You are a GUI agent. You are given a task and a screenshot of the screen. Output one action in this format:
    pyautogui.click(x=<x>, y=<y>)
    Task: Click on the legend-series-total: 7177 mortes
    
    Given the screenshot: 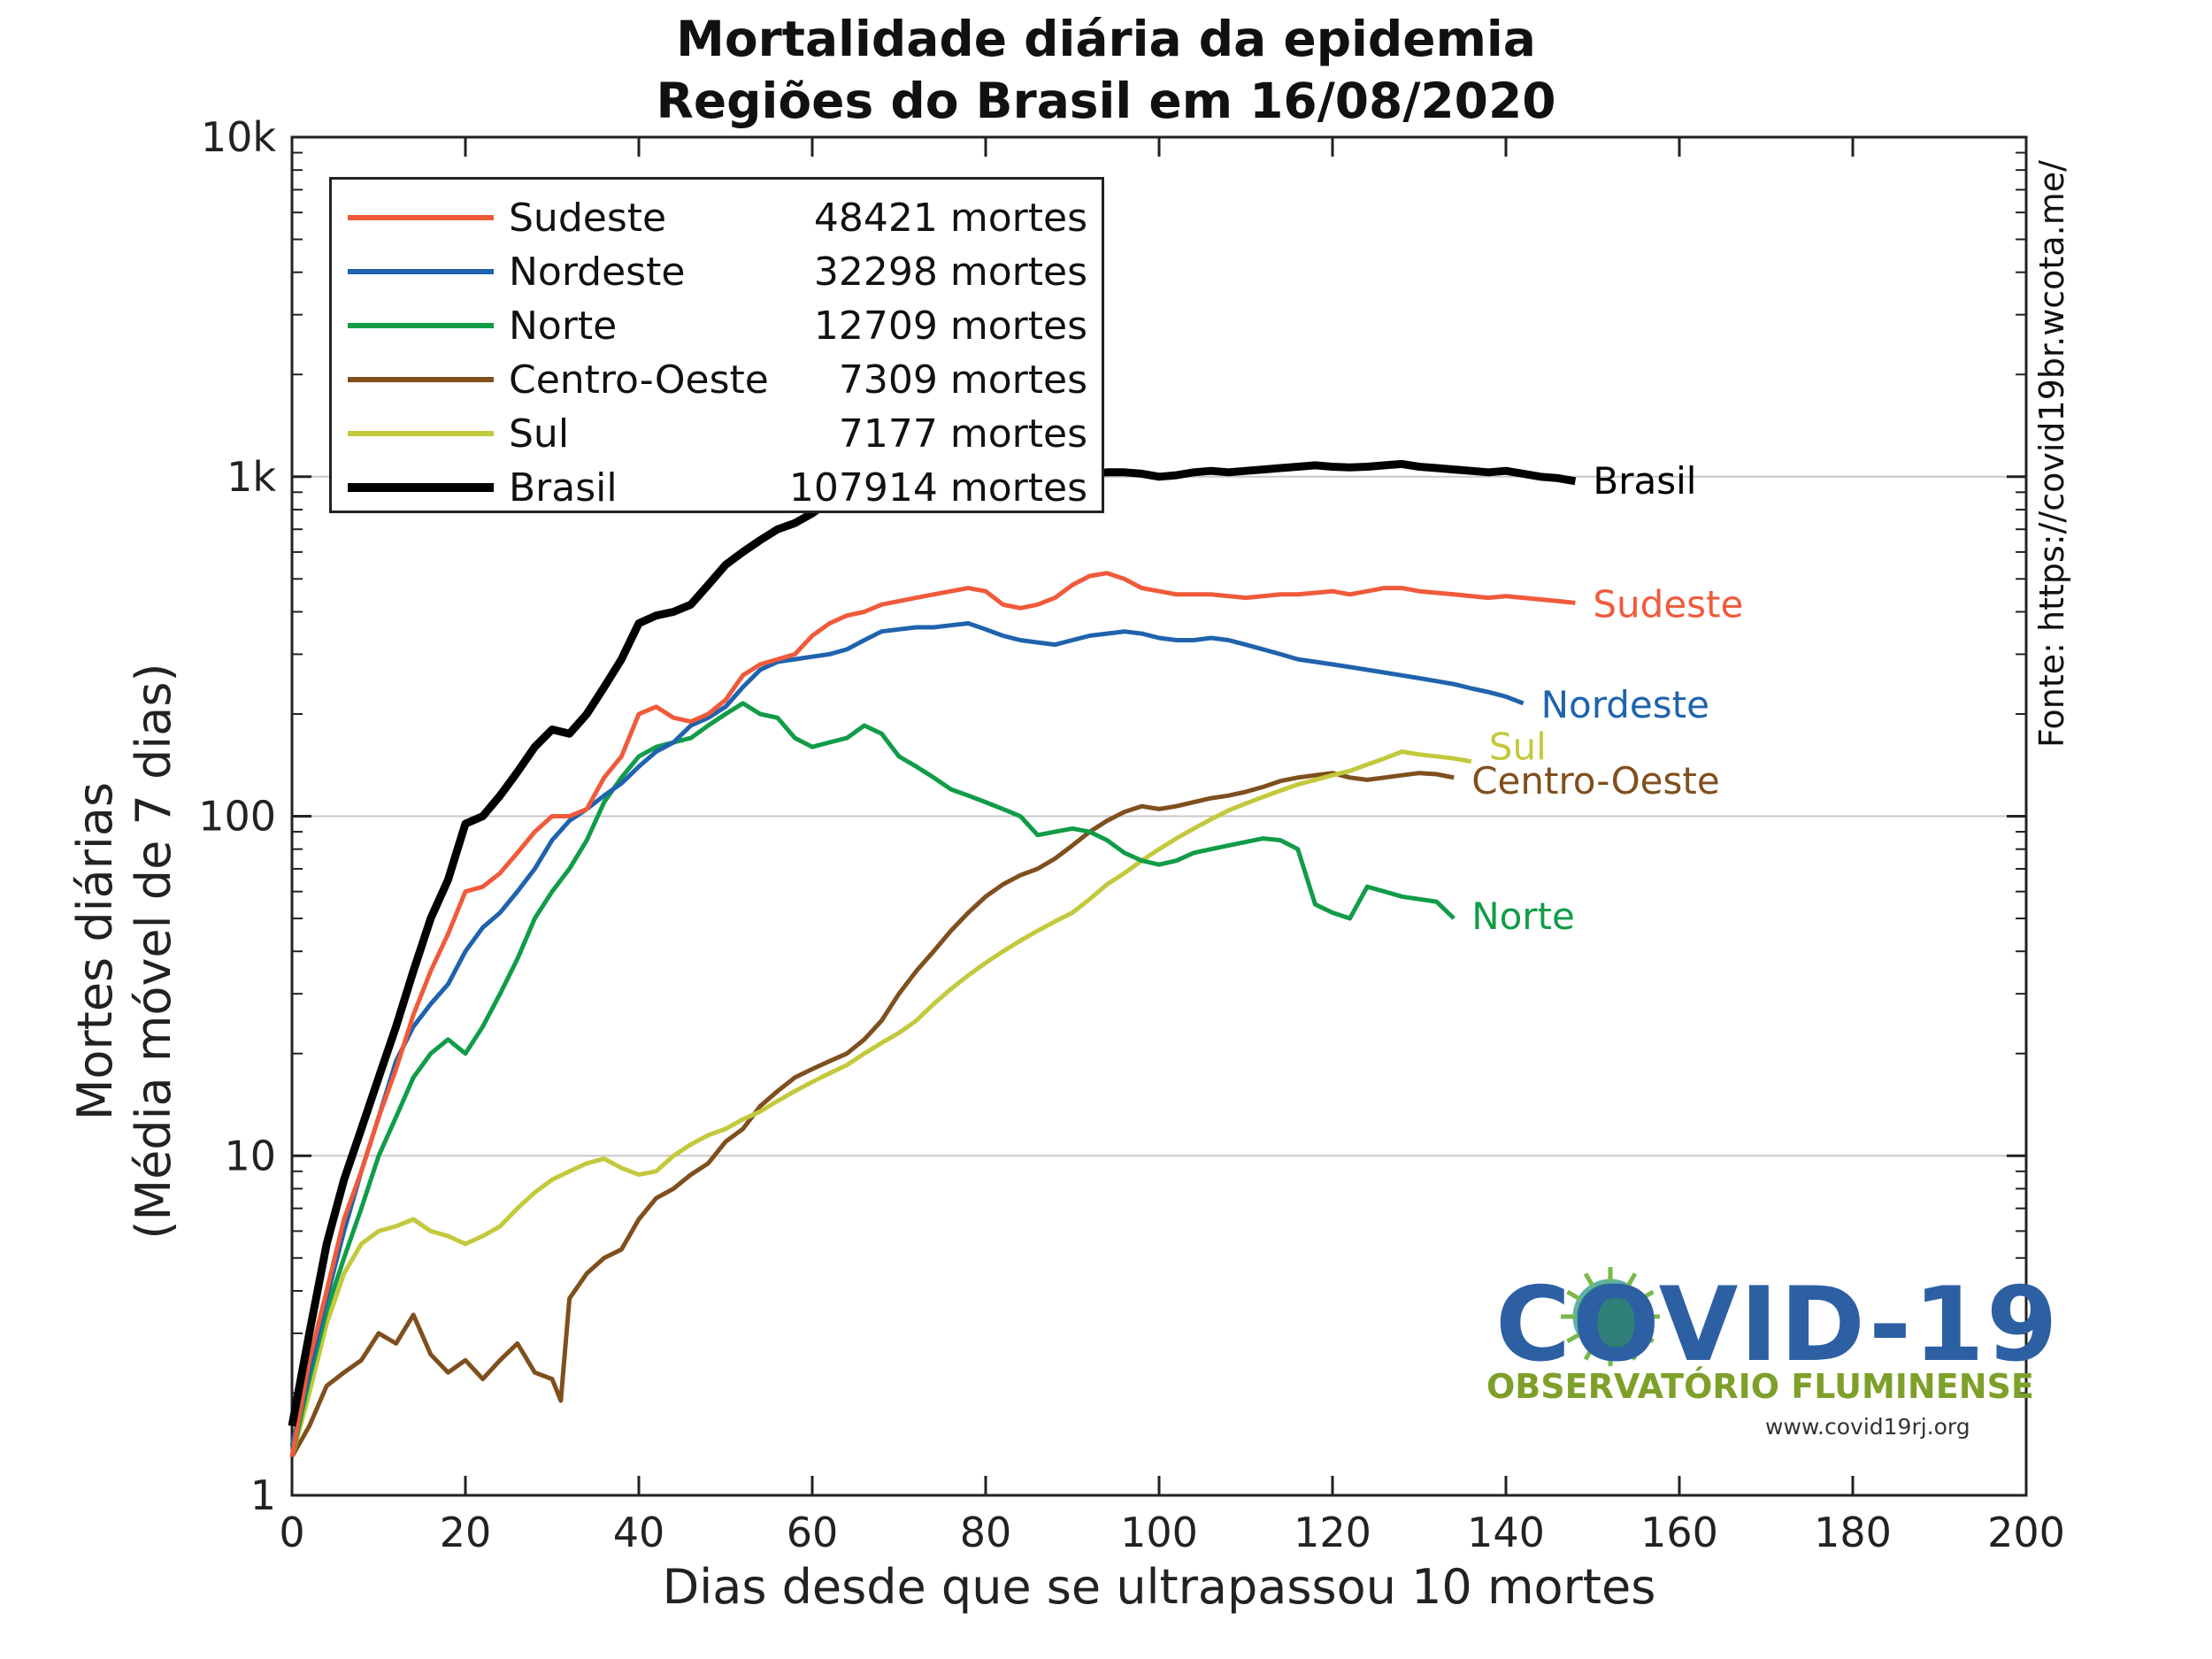 What is the action you would take?
    pyautogui.click(x=963, y=434)
    